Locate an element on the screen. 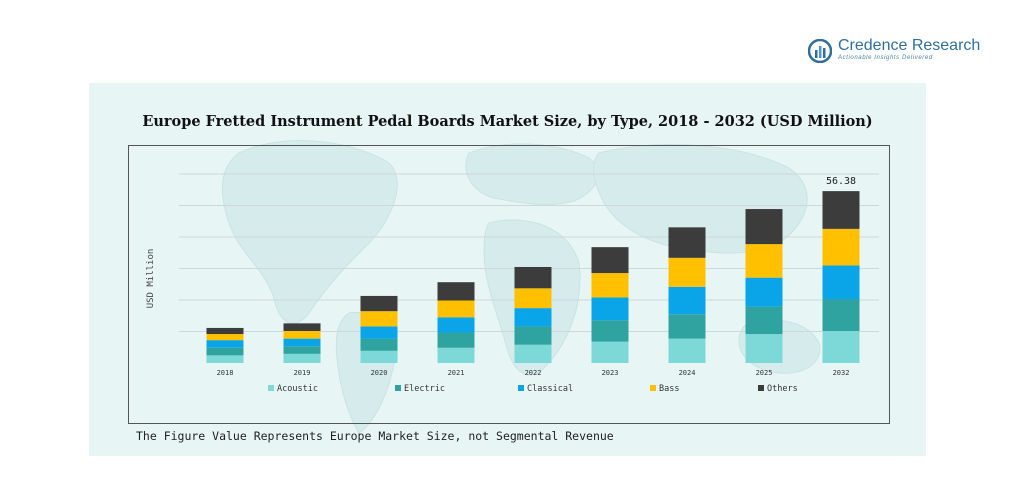 The image size is (1025, 486). bar-bass-2019 is located at coordinates (302, 334).